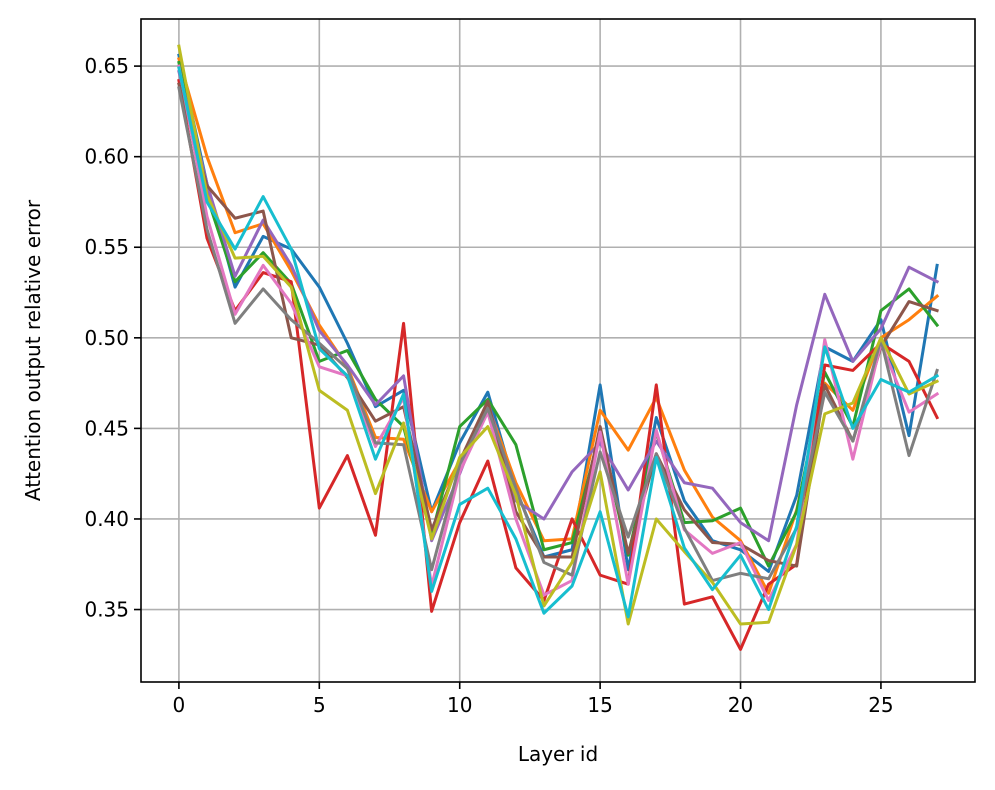 The width and height of the screenshot is (995, 790). What do you see at coordinates (880, 705) in the screenshot?
I see `x-tick-label: 25` at bounding box center [880, 705].